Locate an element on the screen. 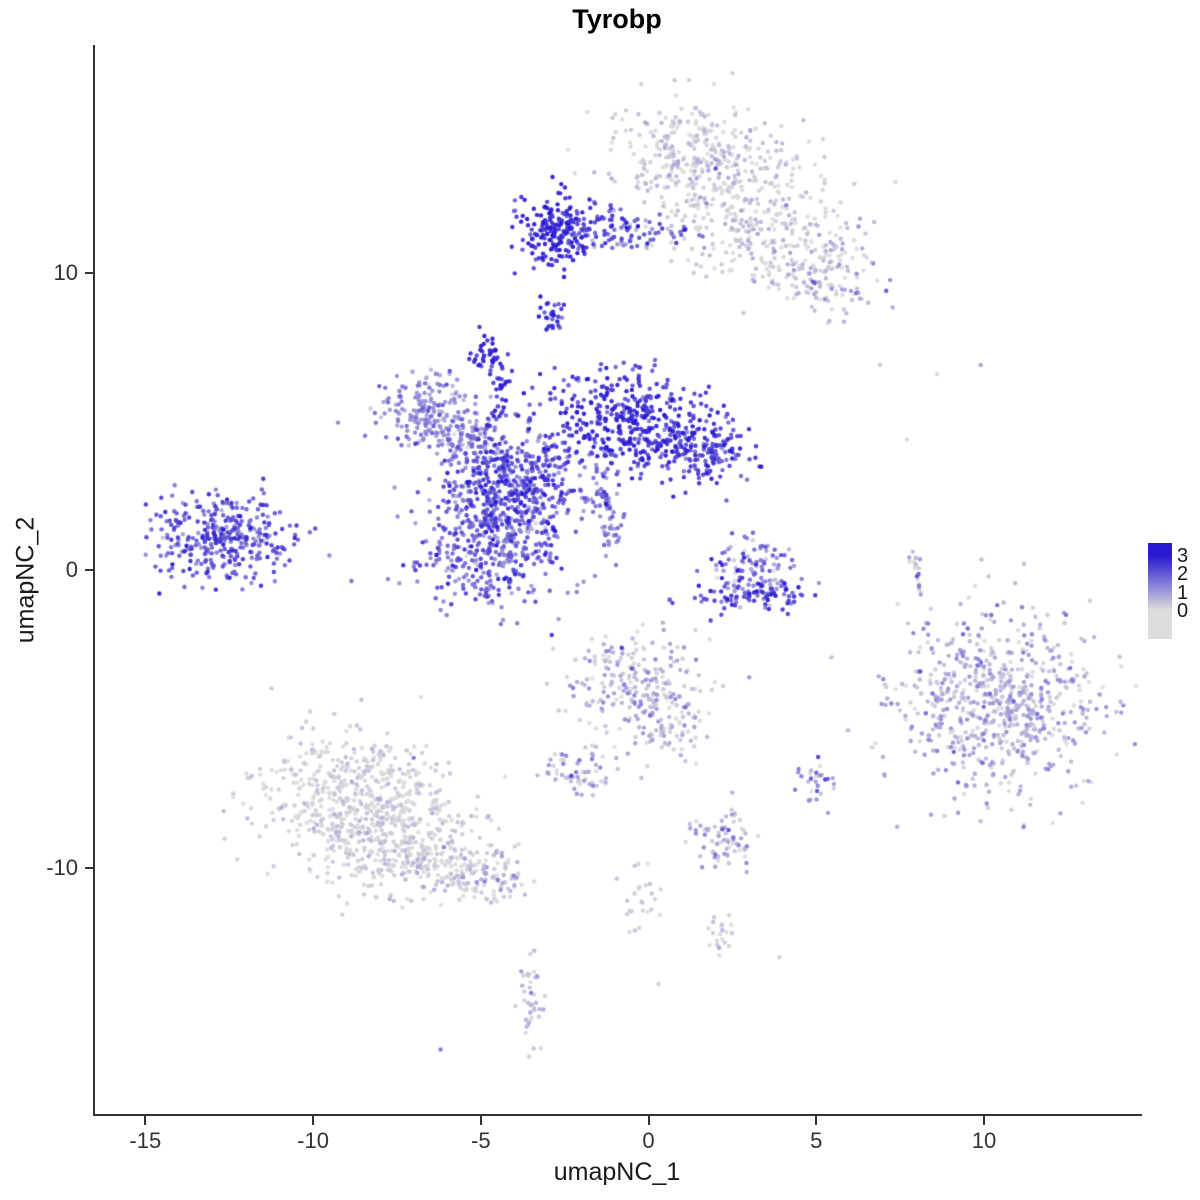 The width and height of the screenshot is (1200, 1200). x-tick-label: 5 is located at coordinates (816, 1140).